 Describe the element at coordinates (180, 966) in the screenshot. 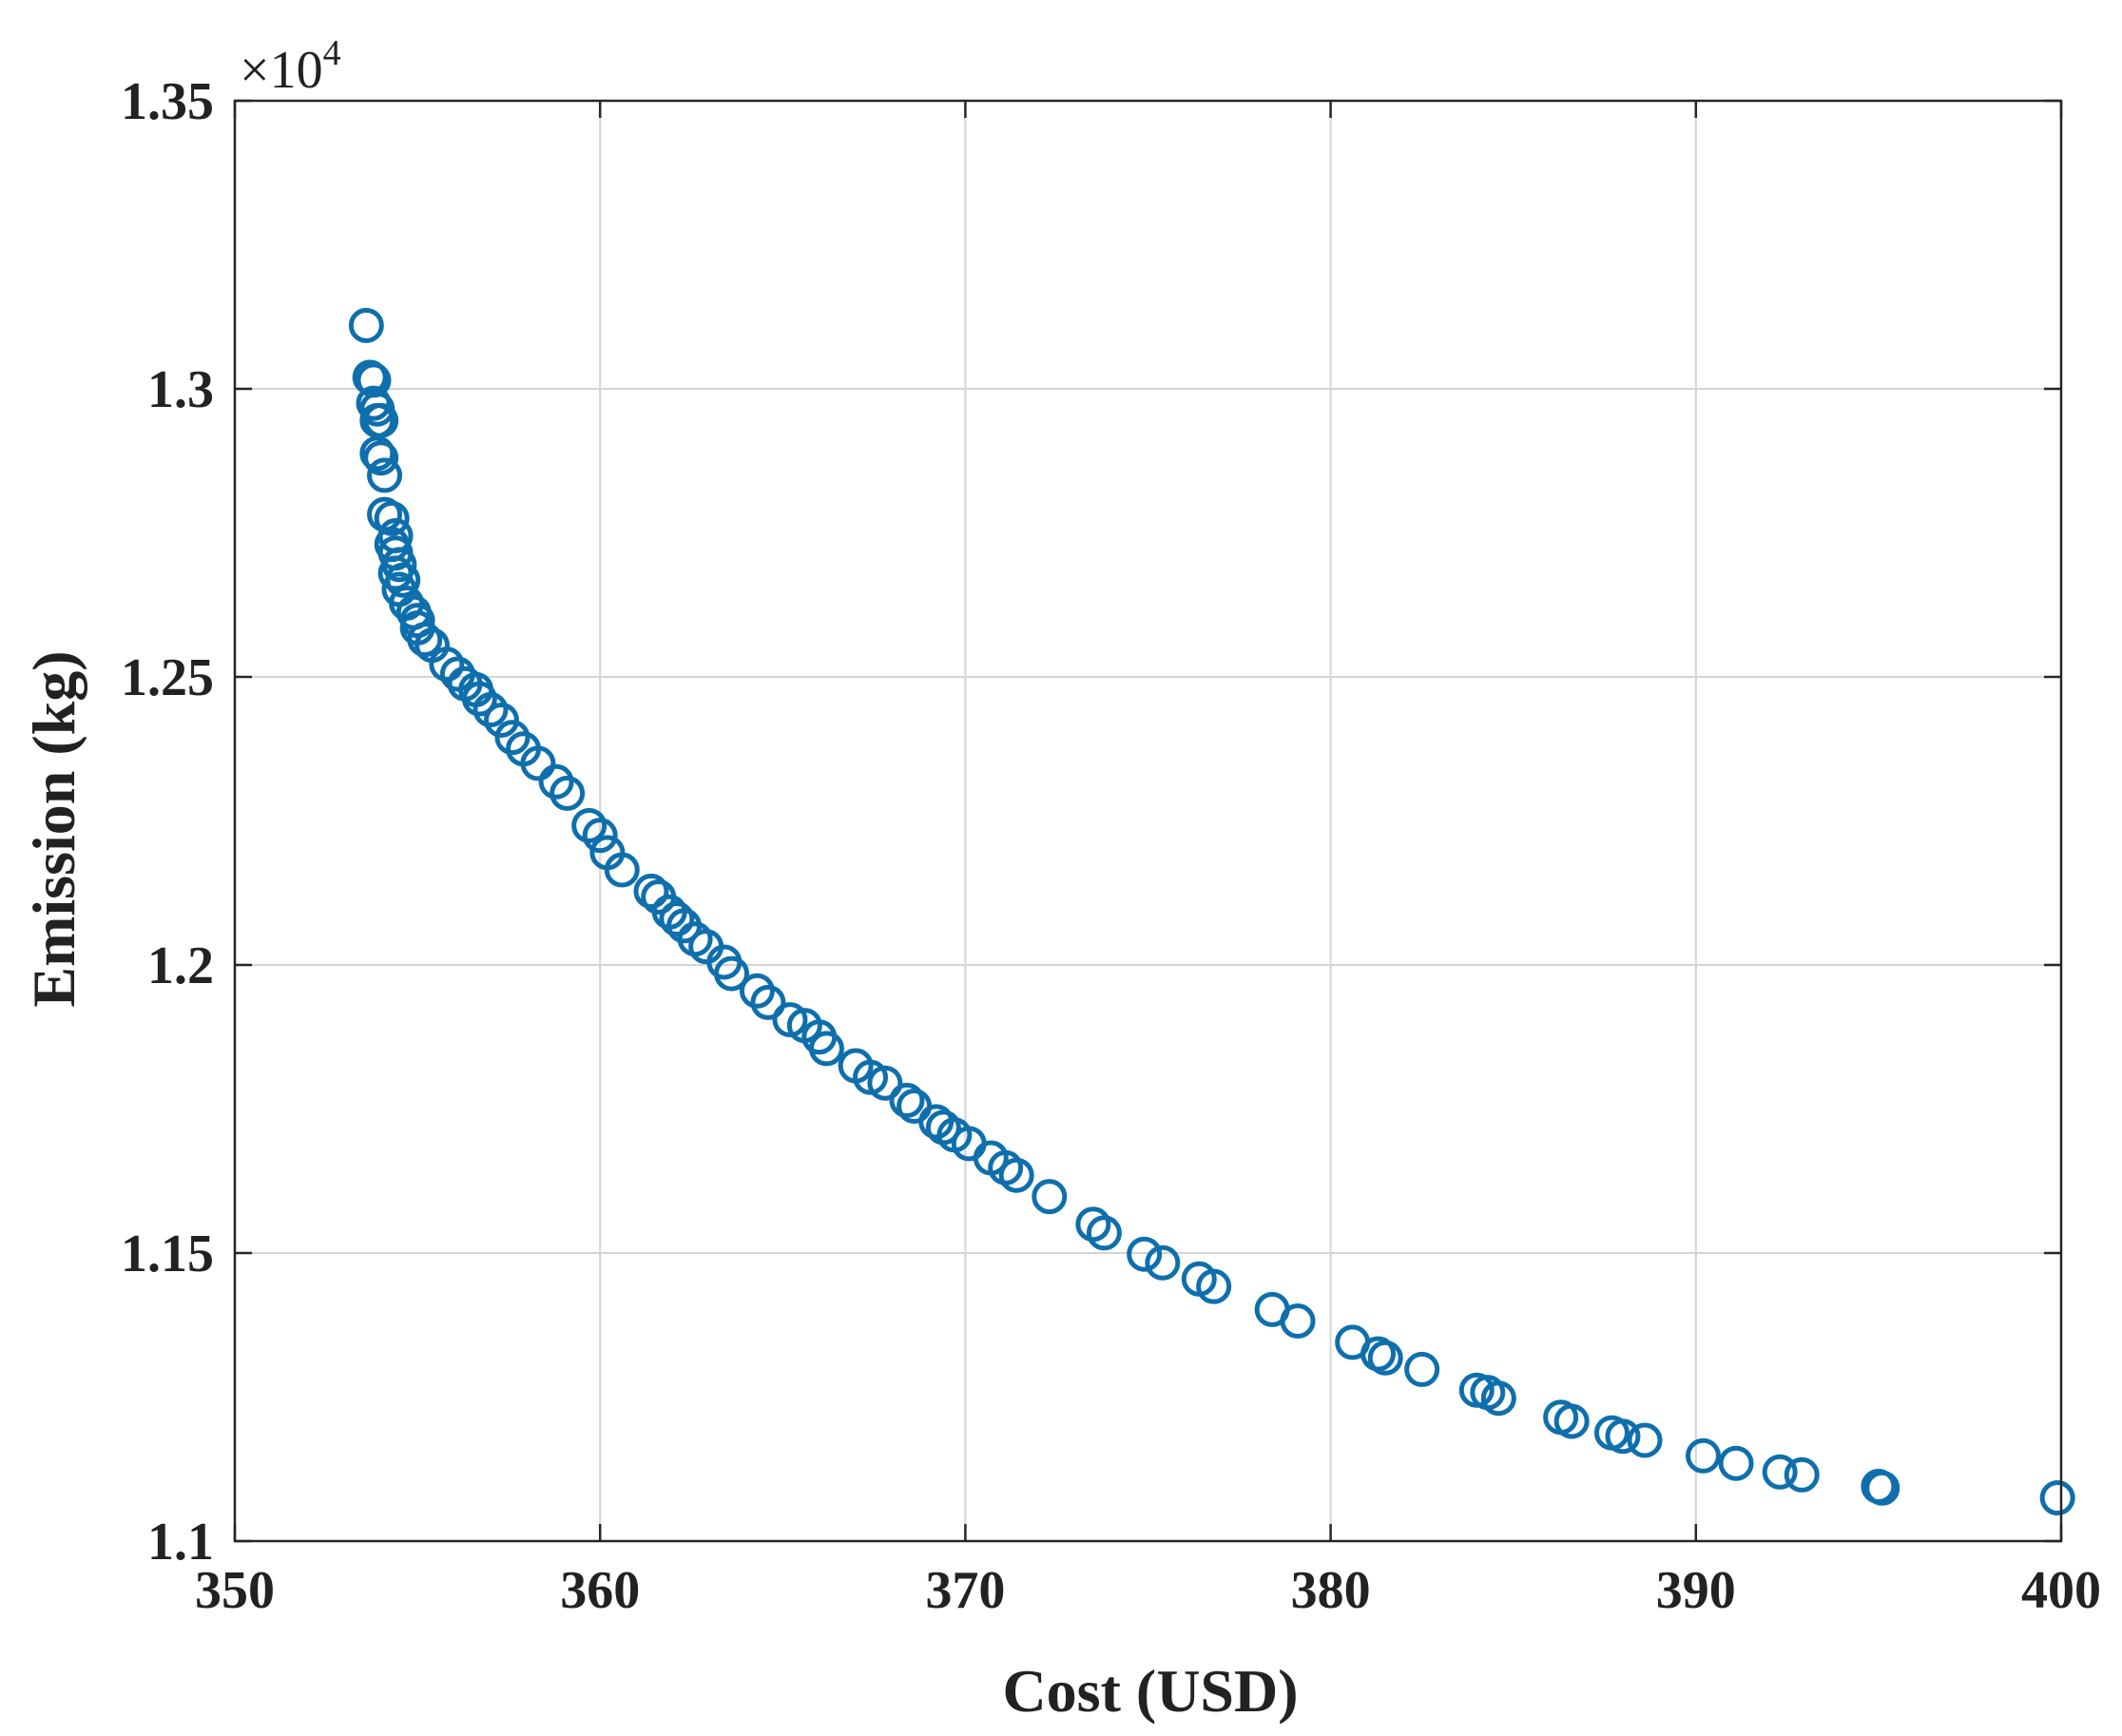

I see `y-tick-label: 1.2` at that location.